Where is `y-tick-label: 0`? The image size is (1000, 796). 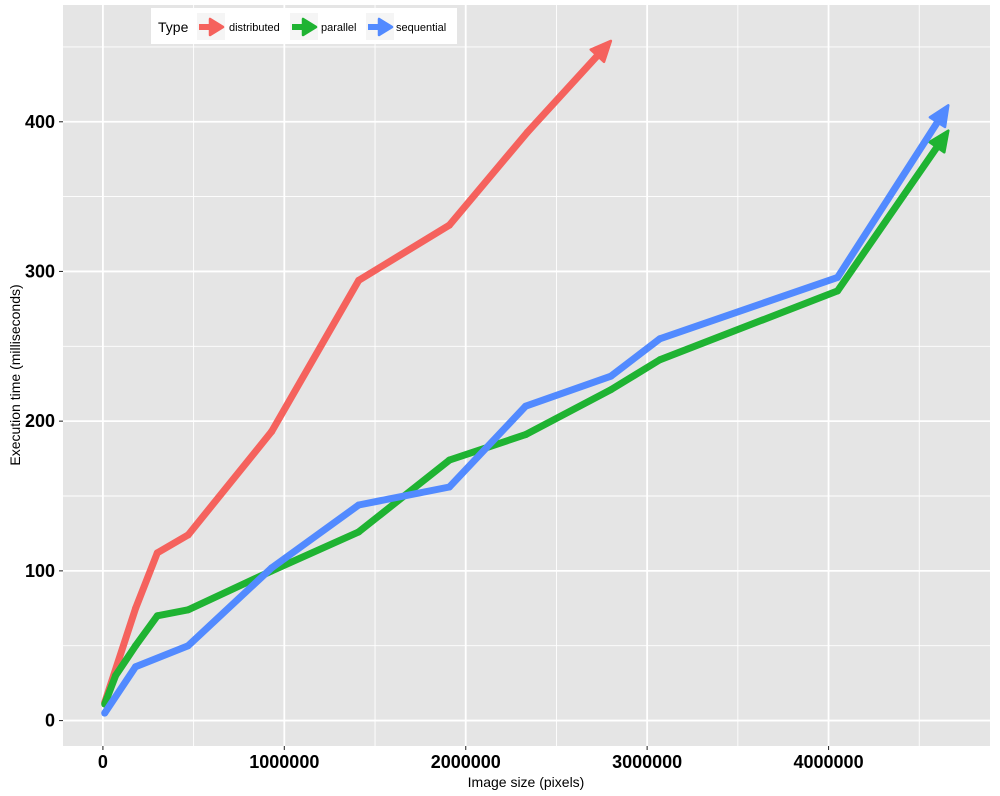 y-tick-label: 0 is located at coordinates (50, 721).